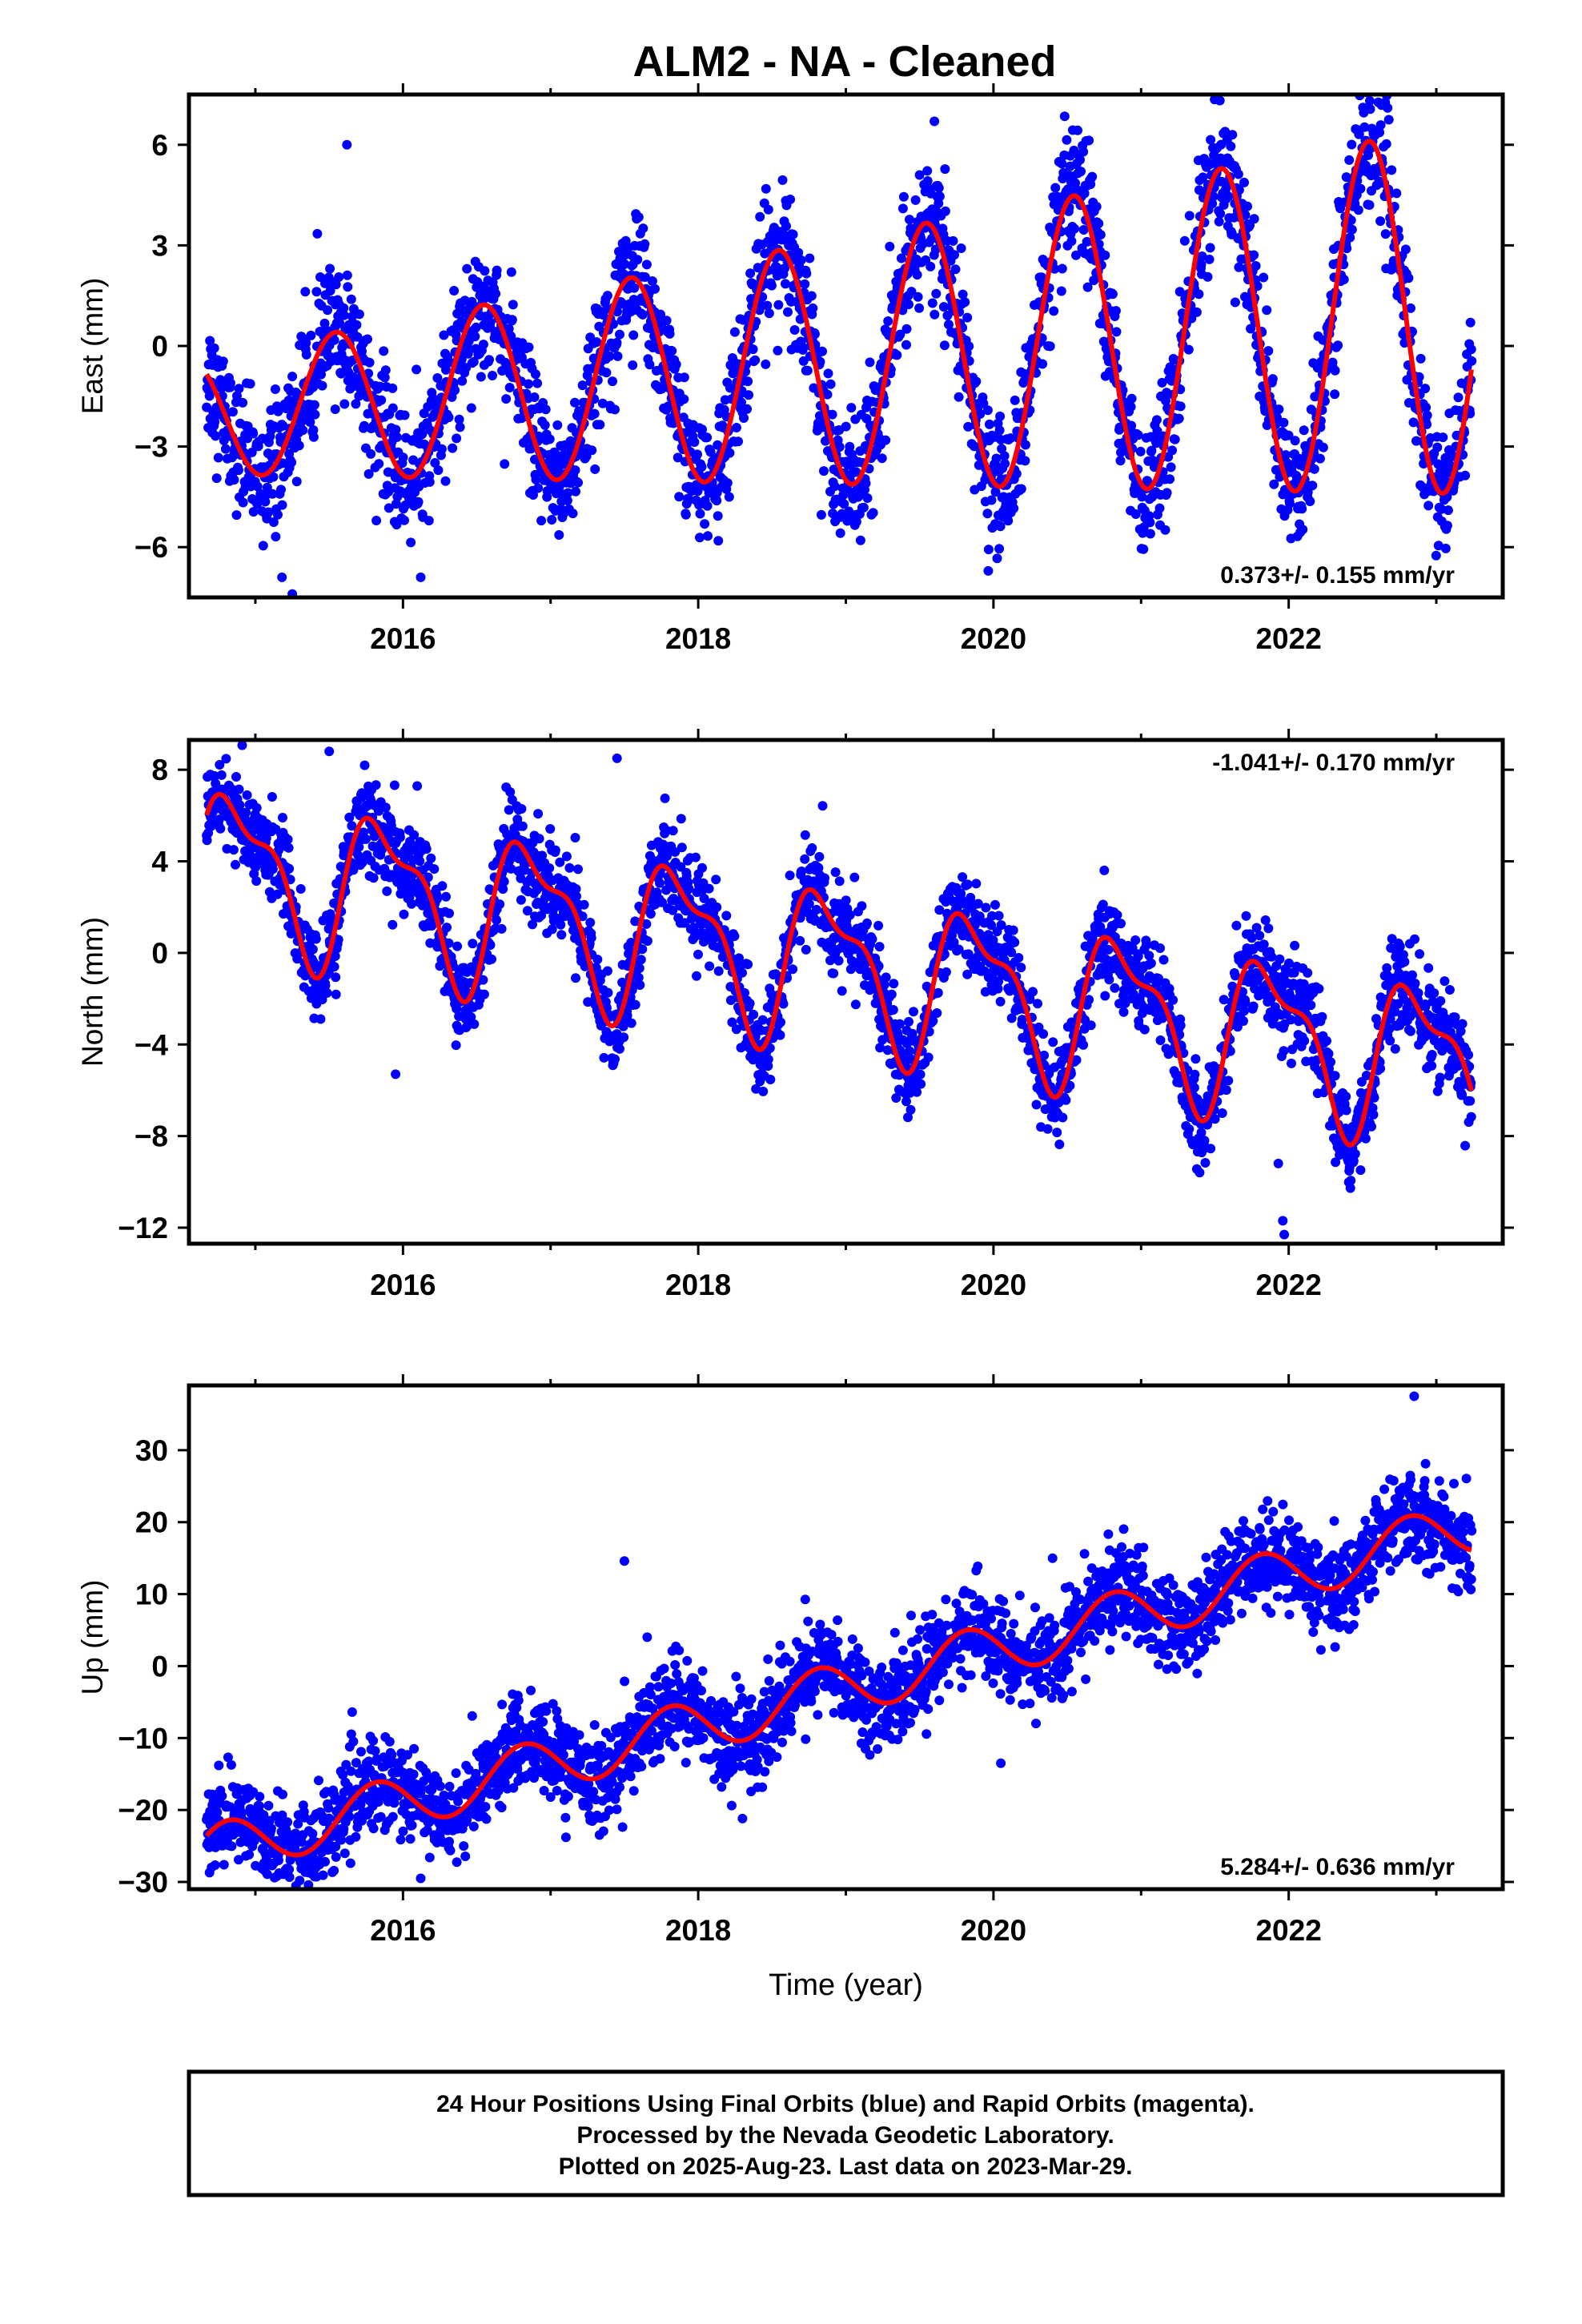 Image resolution: width=1582 pixels, height=2324 pixels. Describe the element at coordinates (698, 638) in the screenshot. I see `east-x-tick-label: 2018` at that location.